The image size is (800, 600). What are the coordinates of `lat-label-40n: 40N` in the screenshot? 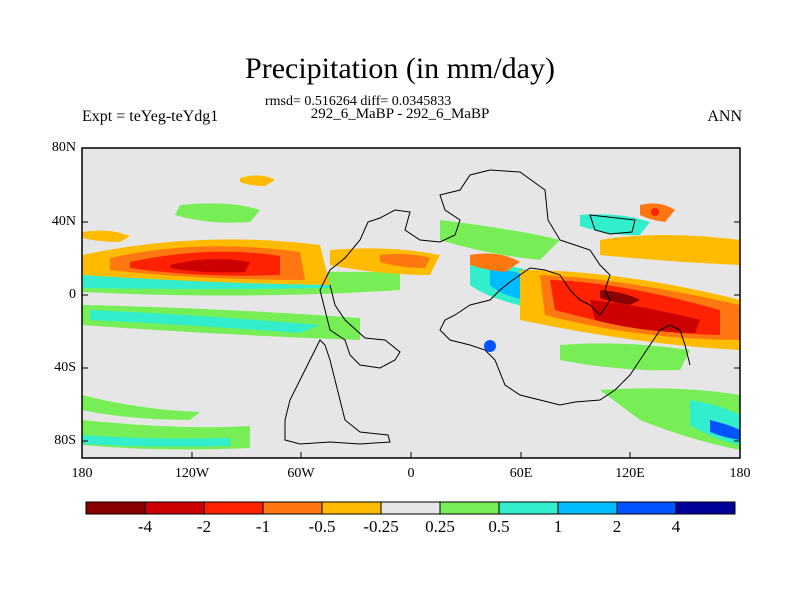 It's located at (63, 221).